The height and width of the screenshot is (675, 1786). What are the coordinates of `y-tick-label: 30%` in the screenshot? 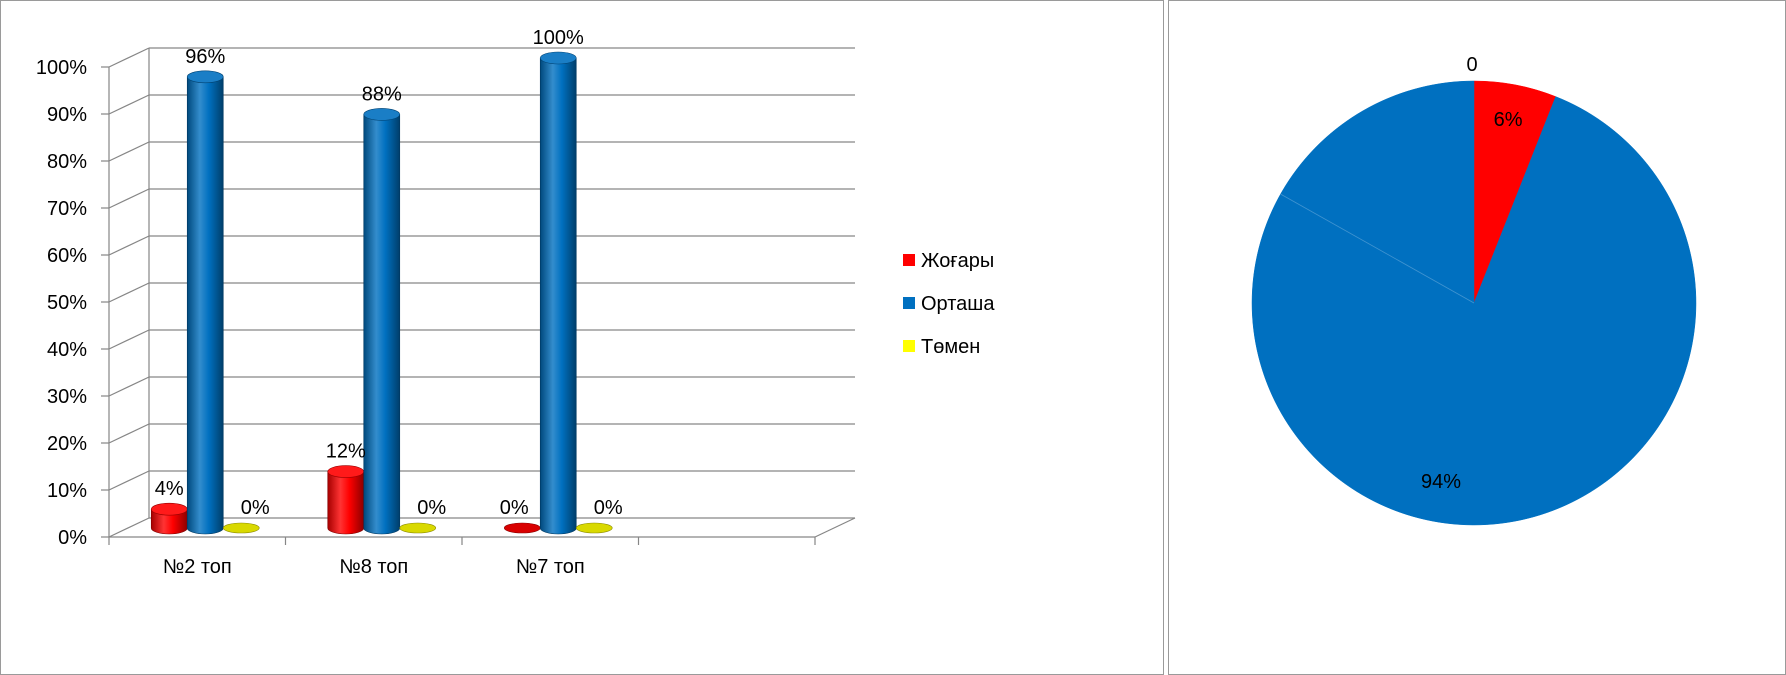 It's located at (67, 397).